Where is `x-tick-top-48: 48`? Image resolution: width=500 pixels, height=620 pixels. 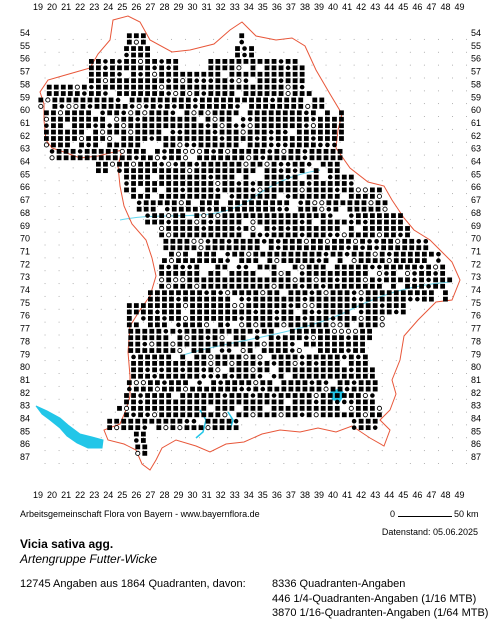 x-tick-top-48: 48 is located at coordinates (445, 7).